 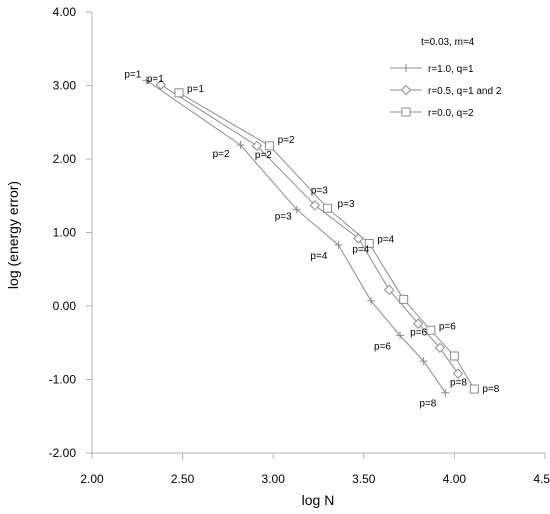 I want to click on legend-label: r=1.0, q=1, so click(x=451, y=69).